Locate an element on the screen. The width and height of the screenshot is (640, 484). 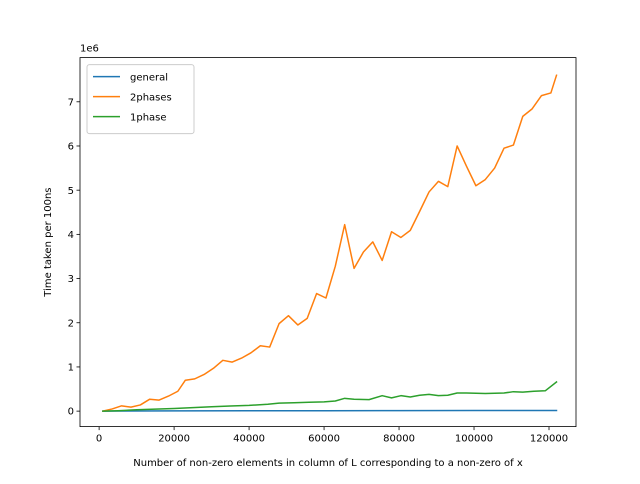
series-line-general is located at coordinates (330, 410).